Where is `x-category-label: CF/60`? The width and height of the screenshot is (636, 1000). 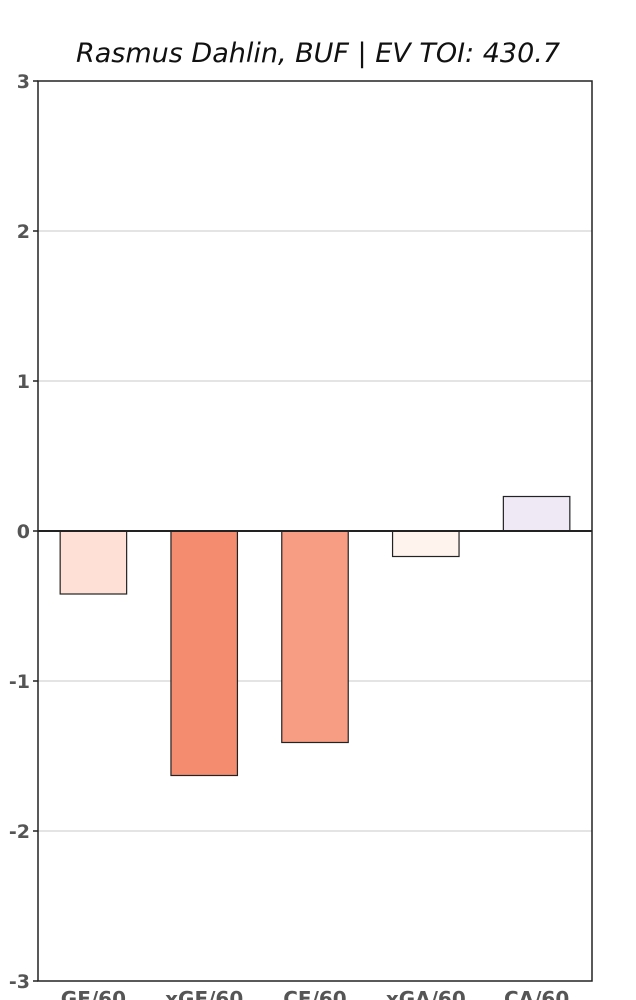
x-category-label: CF/60 is located at coordinates (314, 993).